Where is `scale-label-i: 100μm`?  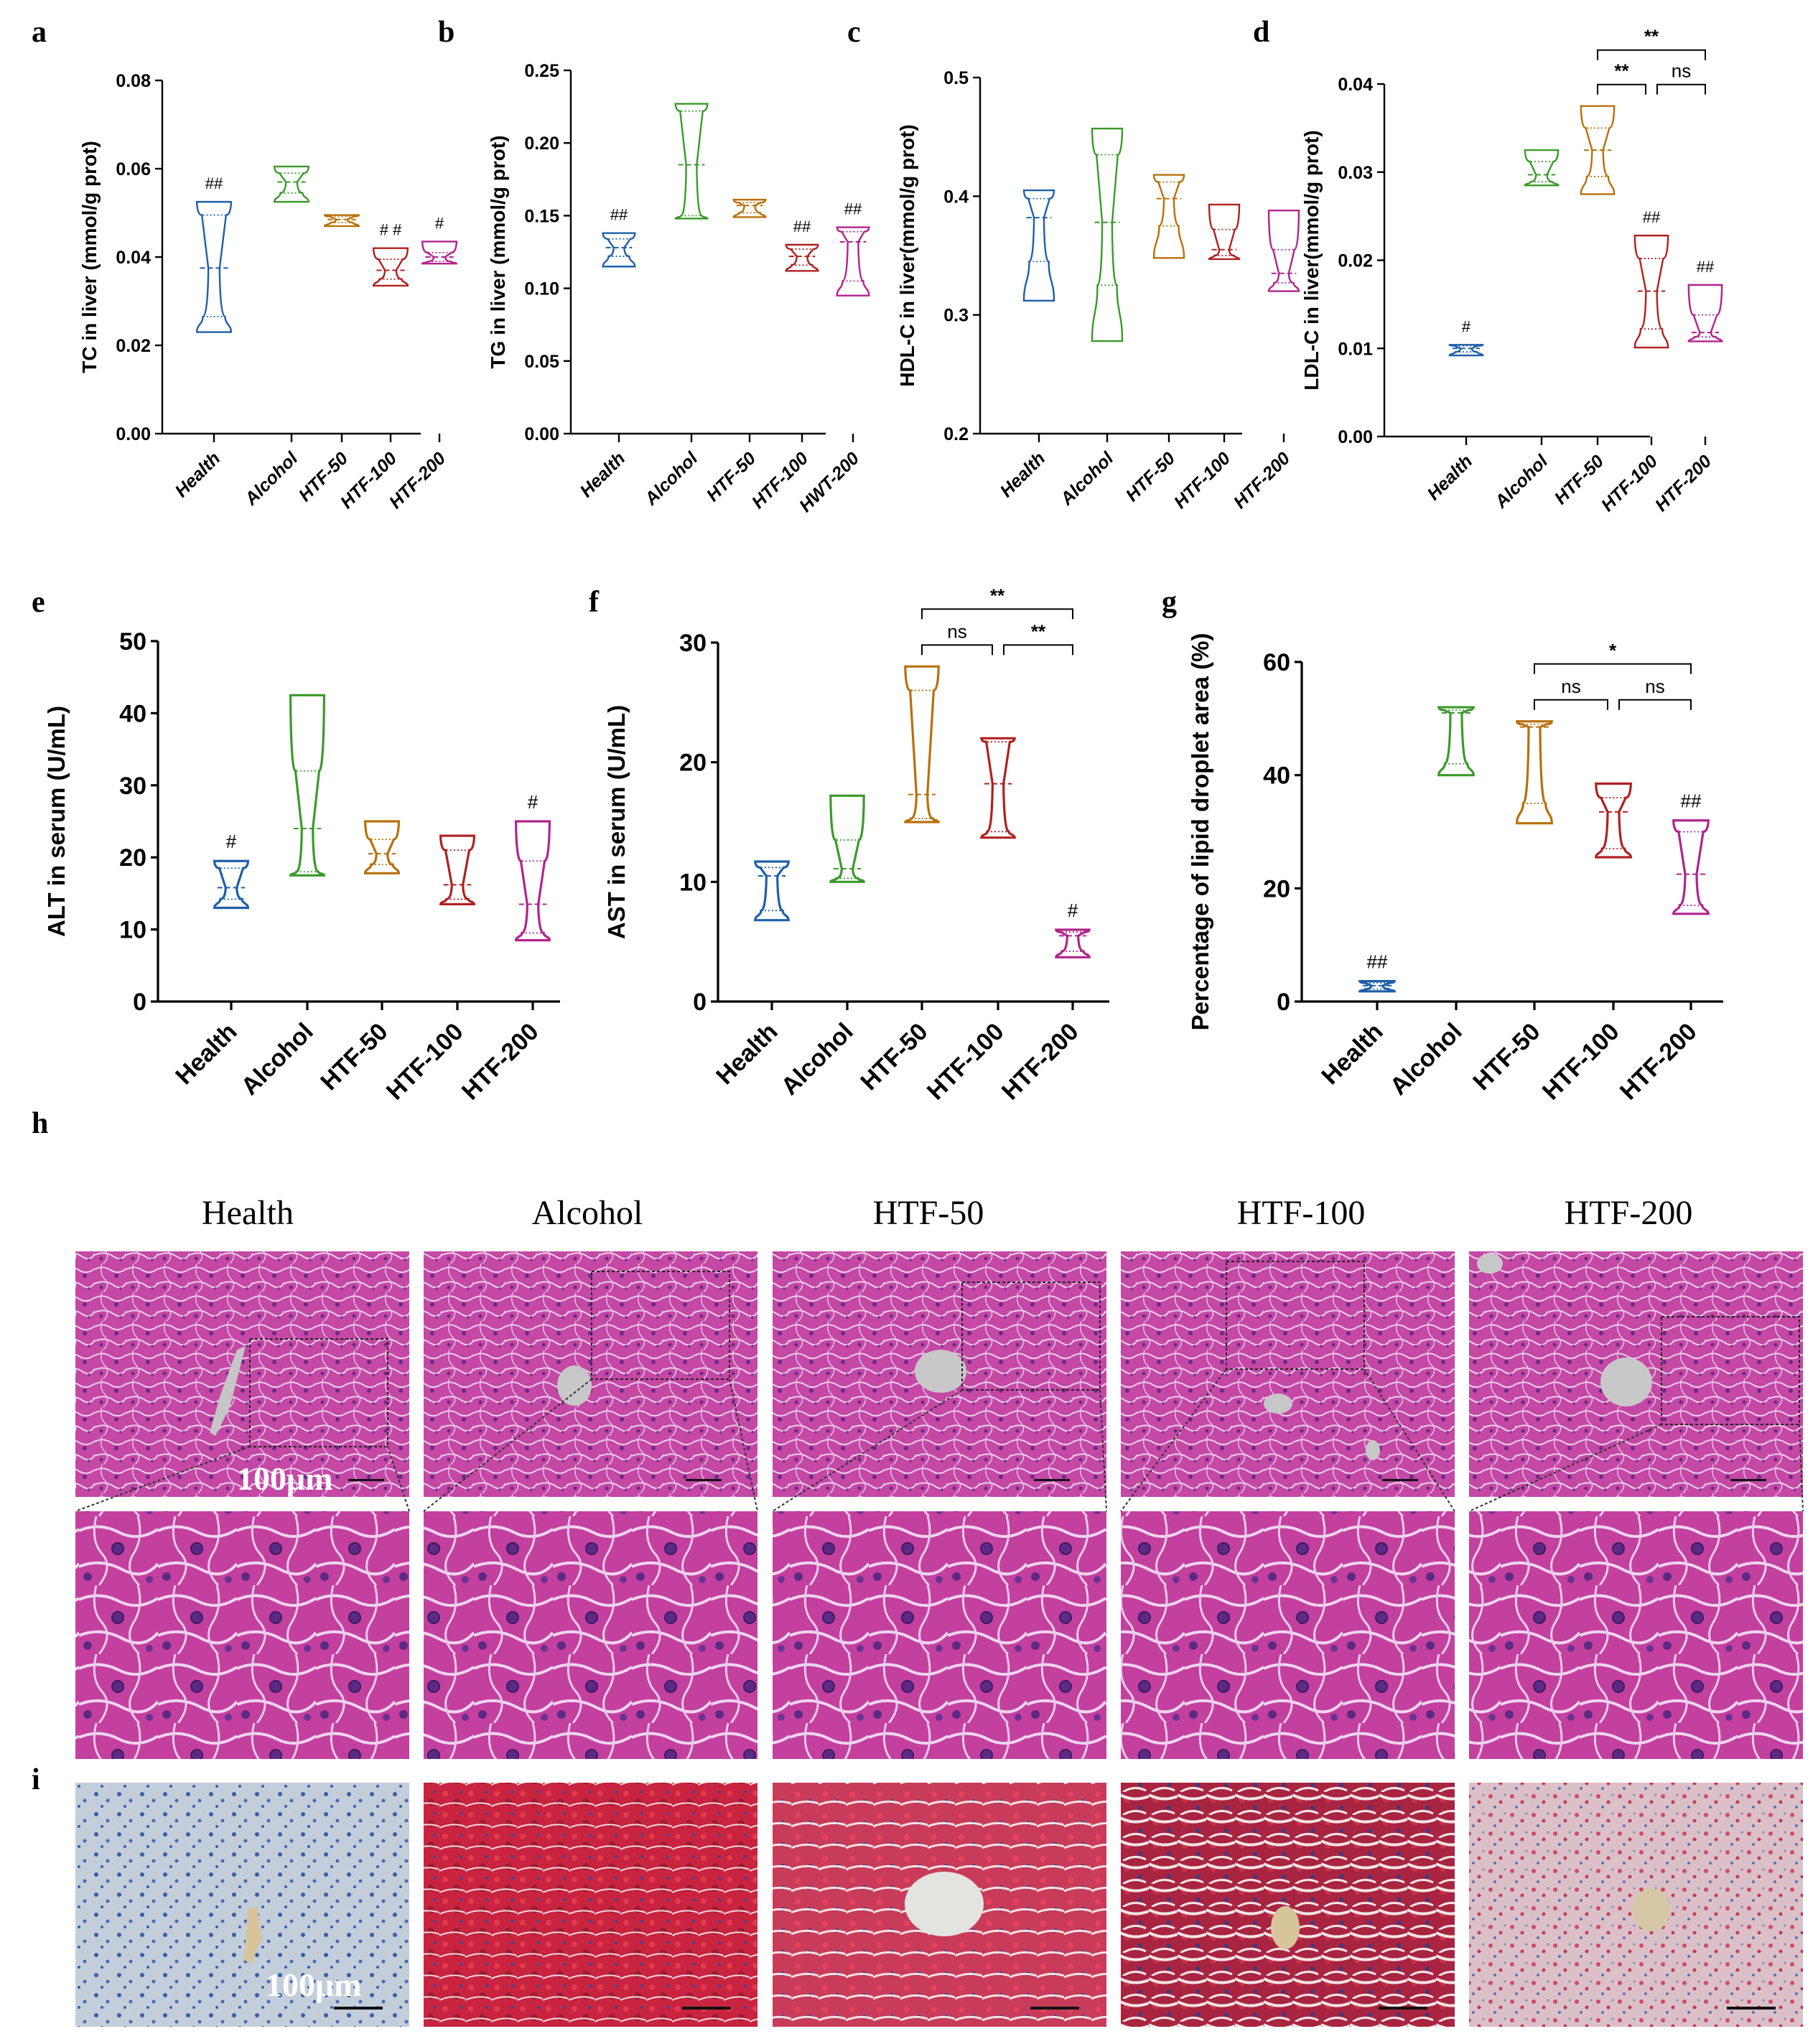 scale-label-i: 100μm is located at coordinates (313, 1984).